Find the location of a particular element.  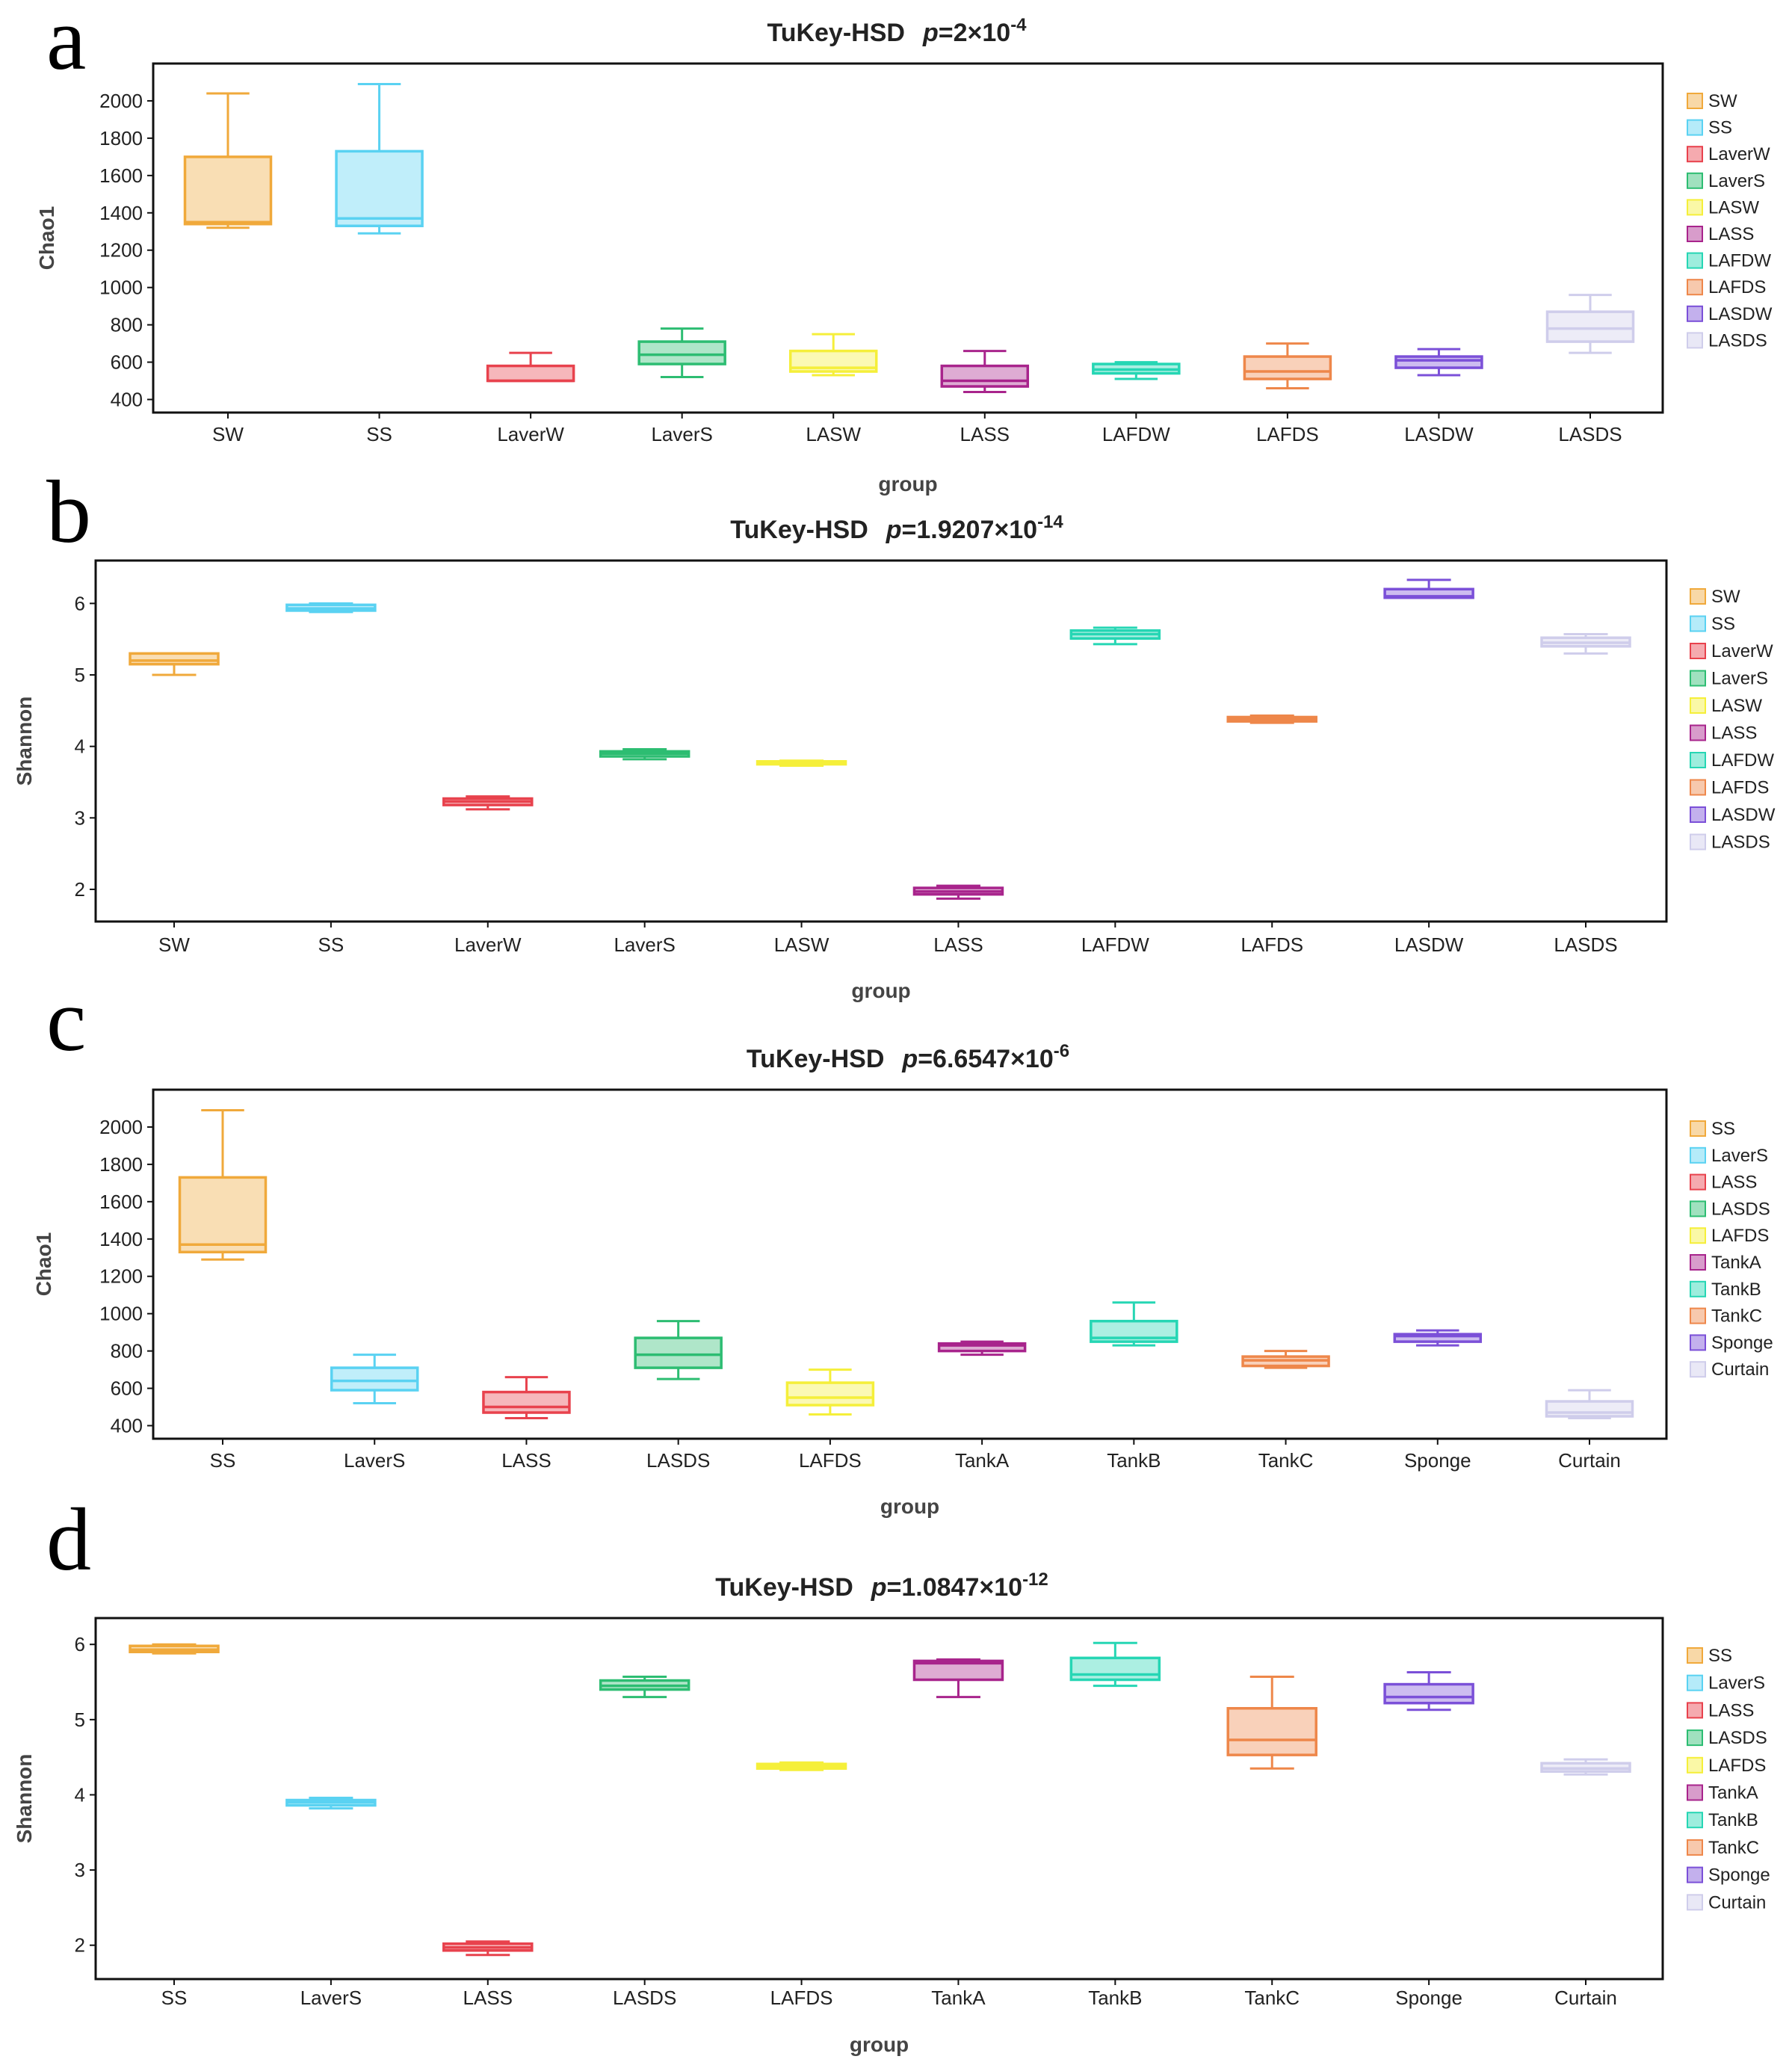

y-tick-label: 1800 is located at coordinates (121, 1164).